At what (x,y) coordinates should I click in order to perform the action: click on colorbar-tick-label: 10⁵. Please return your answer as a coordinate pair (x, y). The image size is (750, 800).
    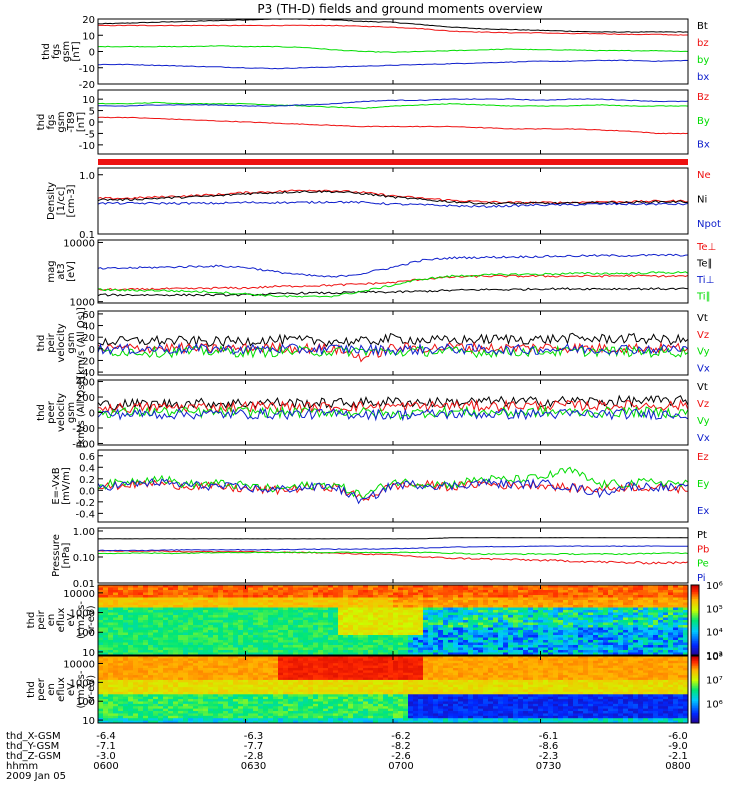
    Looking at the image, I should click on (714, 609).